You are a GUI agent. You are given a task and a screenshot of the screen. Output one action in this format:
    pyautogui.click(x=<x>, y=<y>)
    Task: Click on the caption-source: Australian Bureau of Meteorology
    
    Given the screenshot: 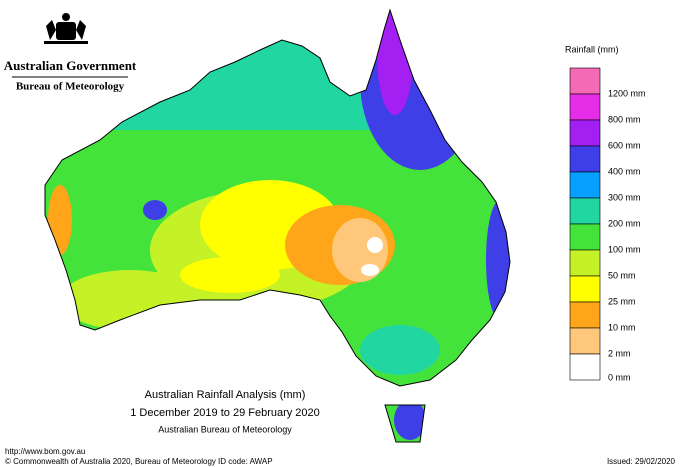 What is the action you would take?
    pyautogui.click(x=225, y=429)
    